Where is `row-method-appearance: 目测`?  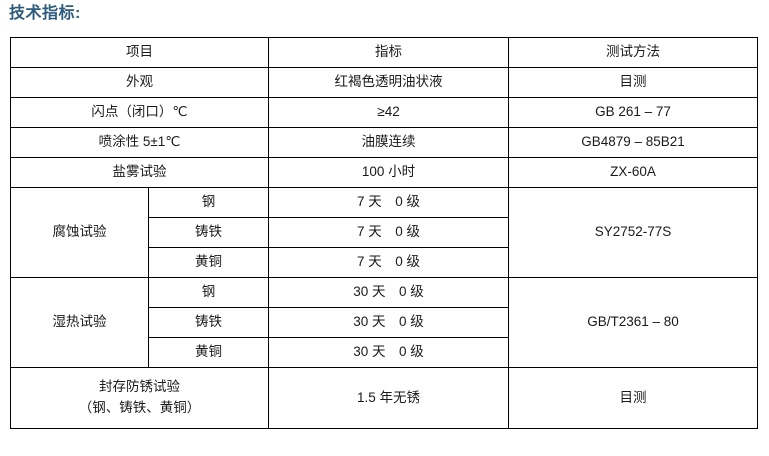 row-method-appearance: 目测 is located at coordinates (633, 82).